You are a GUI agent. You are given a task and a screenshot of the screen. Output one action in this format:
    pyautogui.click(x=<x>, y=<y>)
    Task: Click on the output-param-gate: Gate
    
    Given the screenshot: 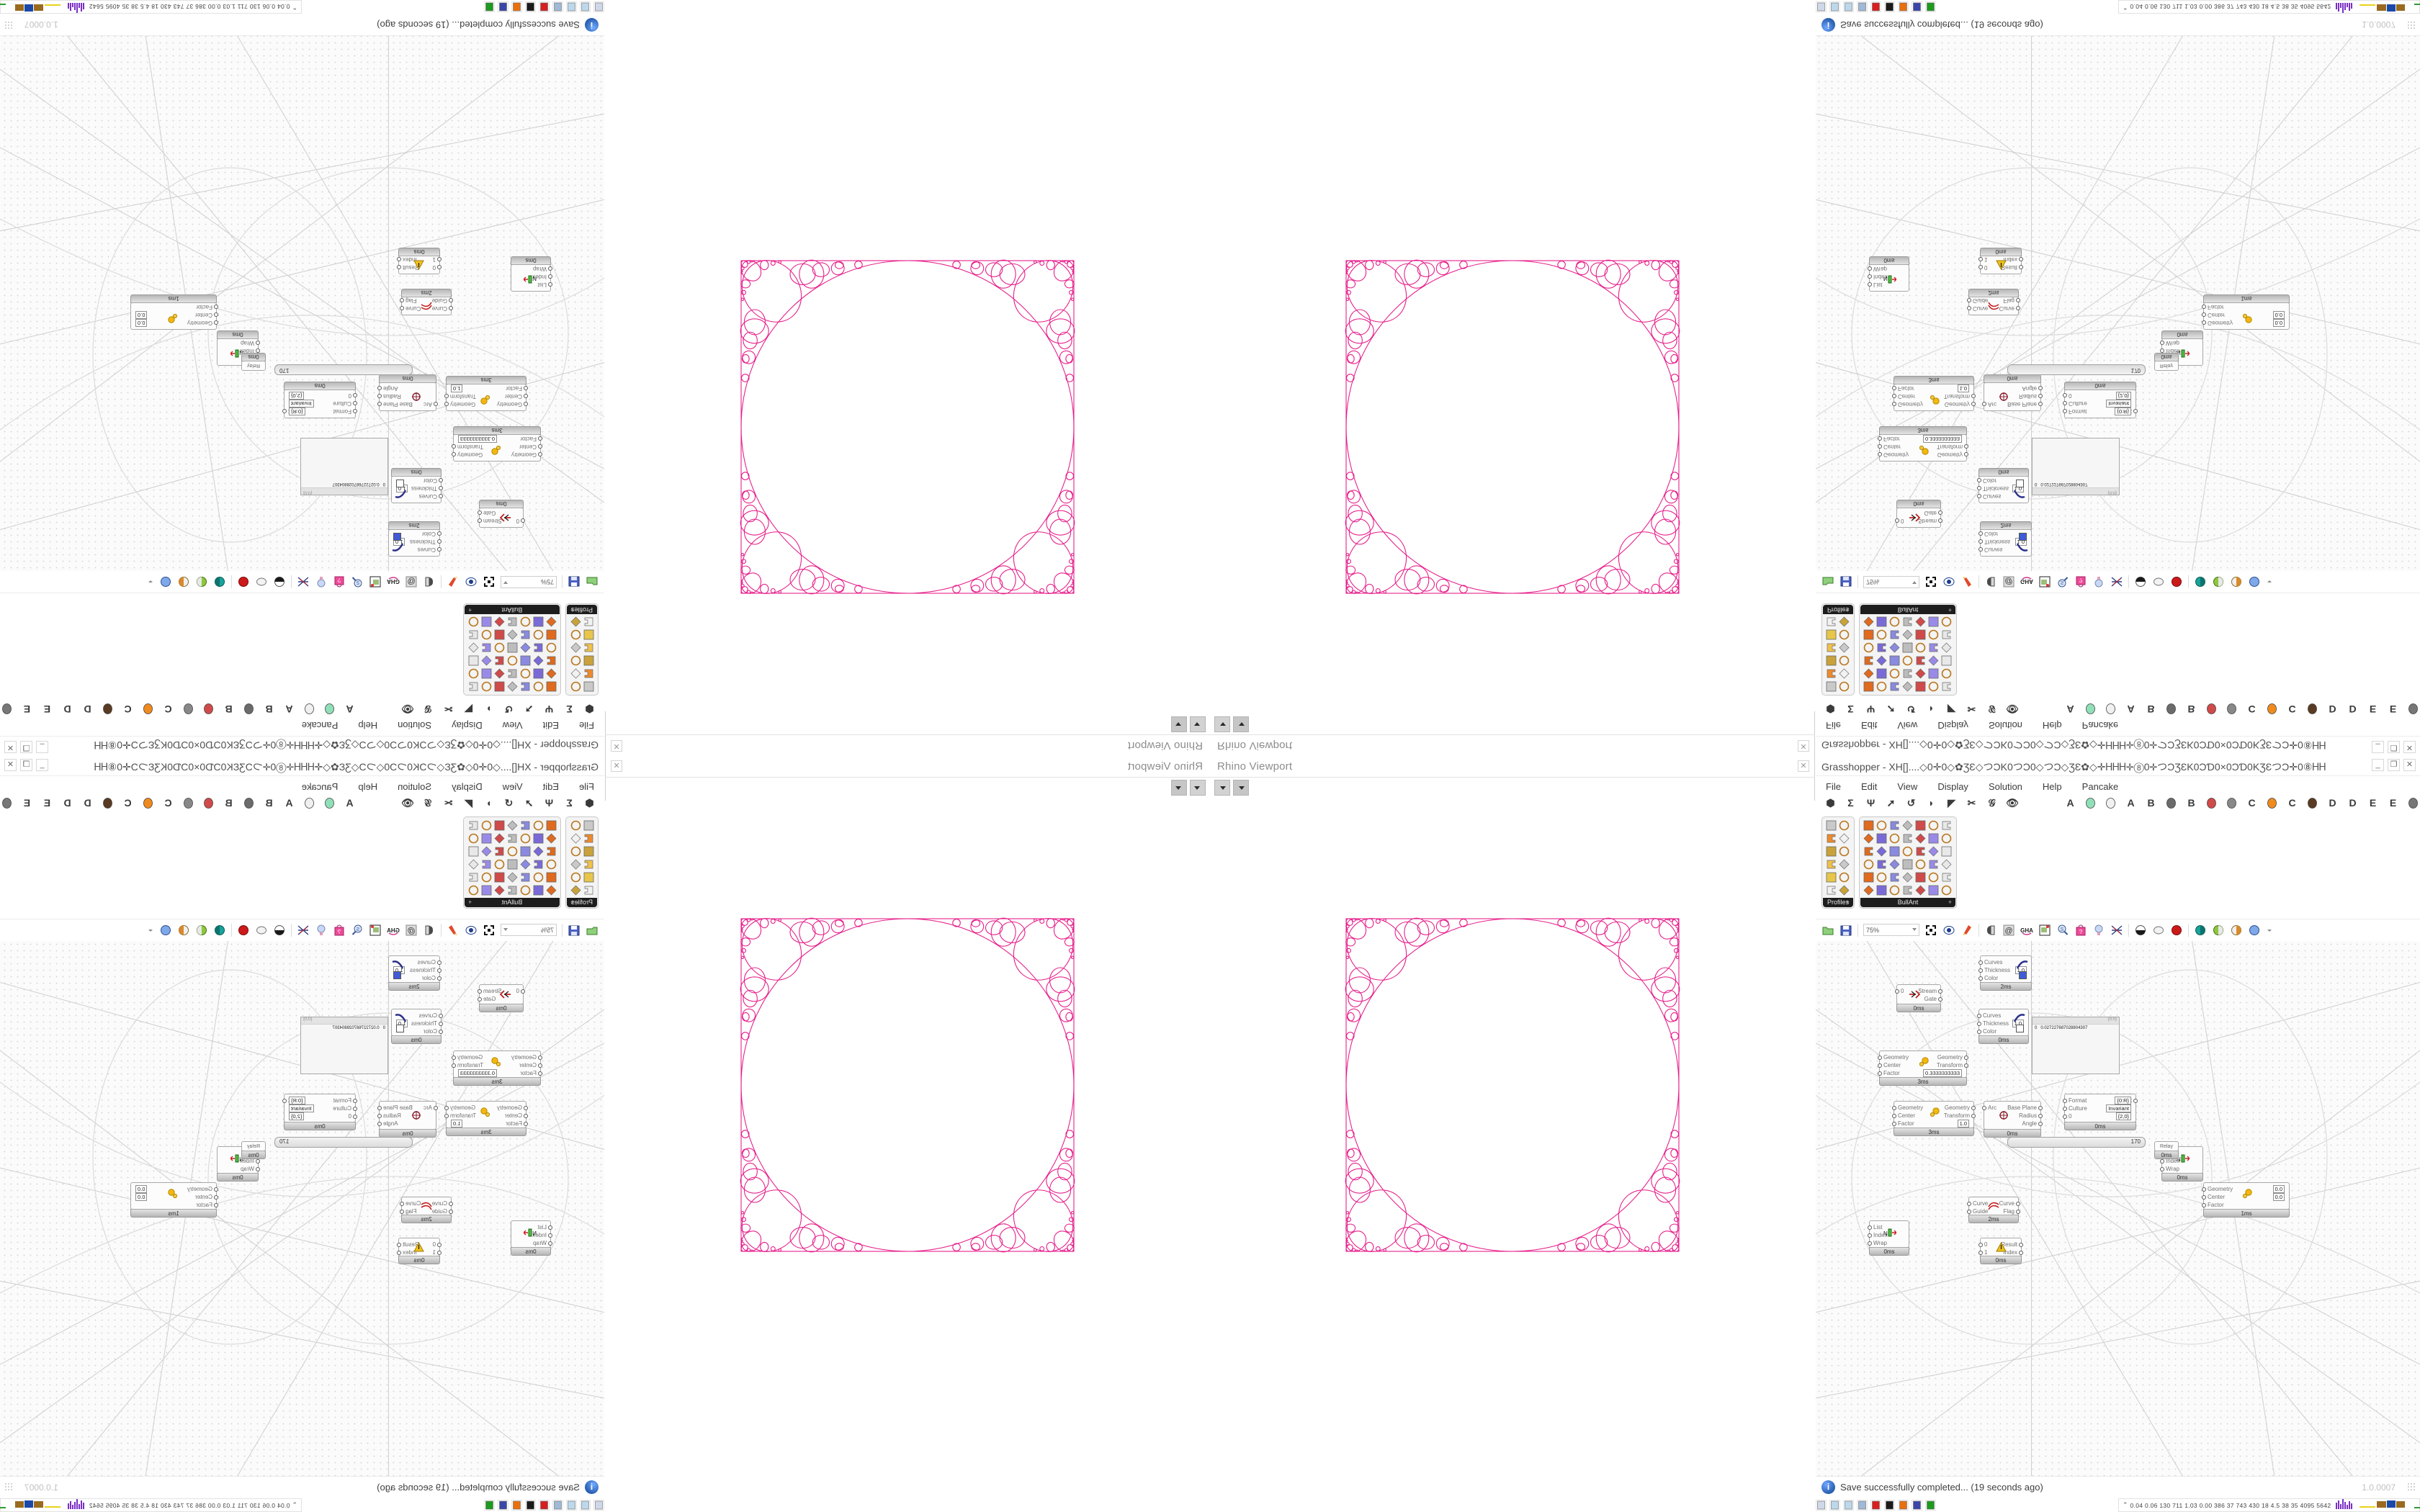 What is the action you would take?
    pyautogui.click(x=489, y=513)
    